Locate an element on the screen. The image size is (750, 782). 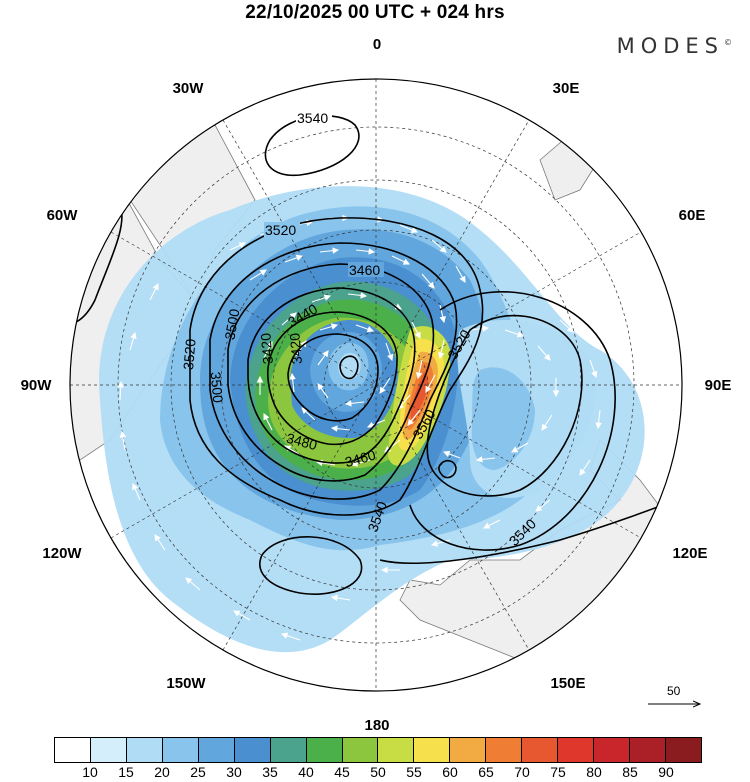
colorbar-tick-label: 50 is located at coordinates (378, 772).